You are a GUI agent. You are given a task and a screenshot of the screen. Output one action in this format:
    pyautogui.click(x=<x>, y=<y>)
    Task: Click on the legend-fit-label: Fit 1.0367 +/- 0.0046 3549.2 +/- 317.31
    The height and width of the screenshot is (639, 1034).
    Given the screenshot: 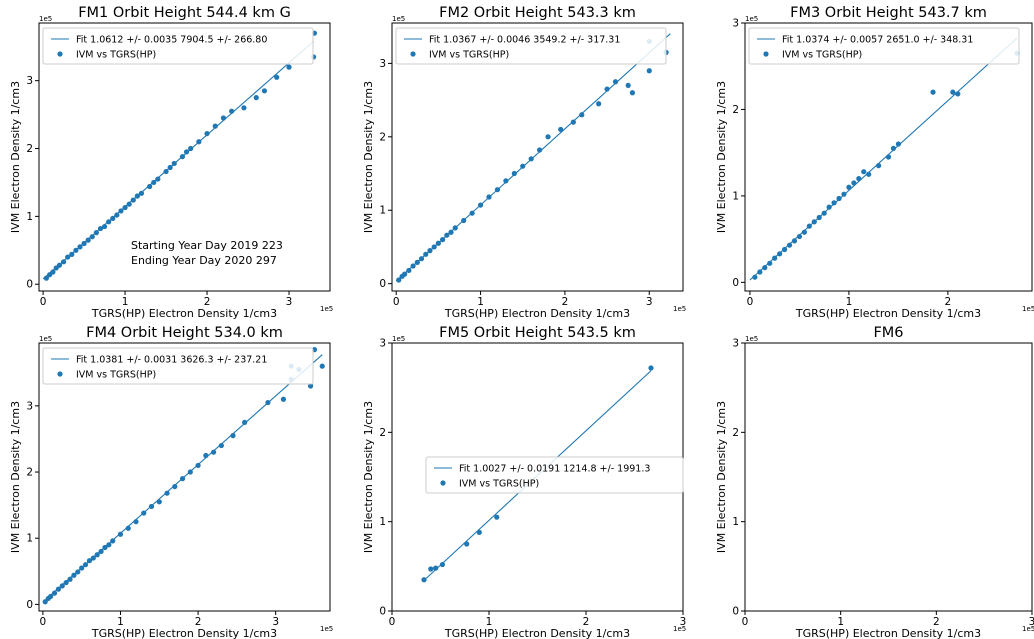 What is the action you would take?
    pyautogui.click(x=524, y=40)
    